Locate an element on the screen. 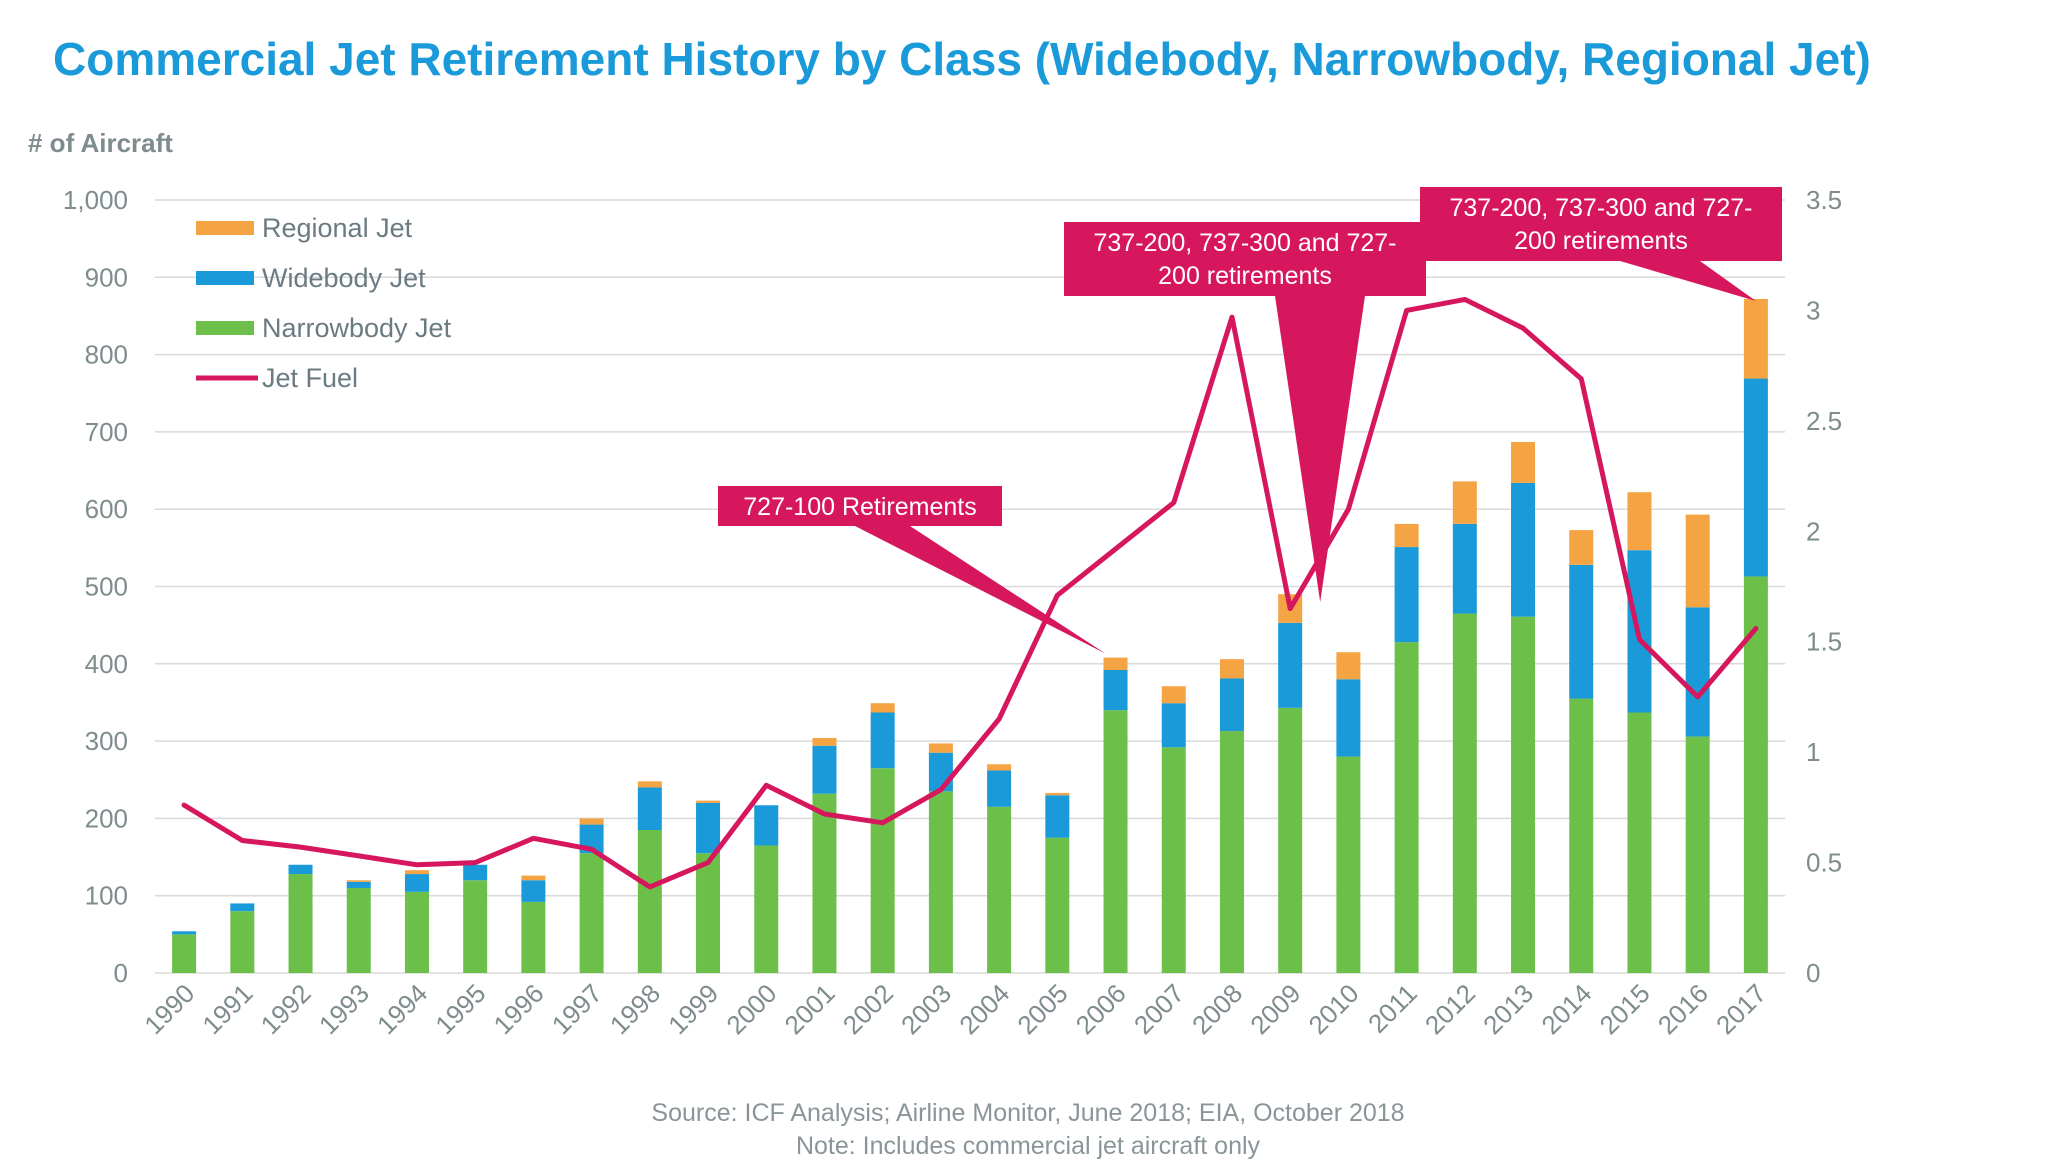 The image size is (2056, 1176). y2-tick-label: 2.5 is located at coordinates (1824, 421).